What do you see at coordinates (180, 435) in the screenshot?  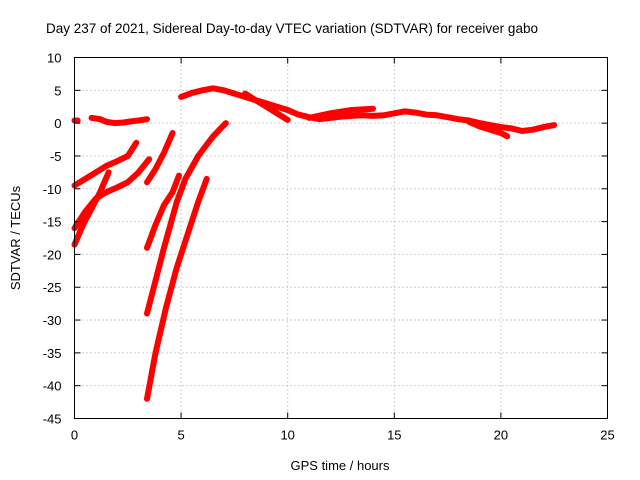 I see `x-tick-label: 5` at bounding box center [180, 435].